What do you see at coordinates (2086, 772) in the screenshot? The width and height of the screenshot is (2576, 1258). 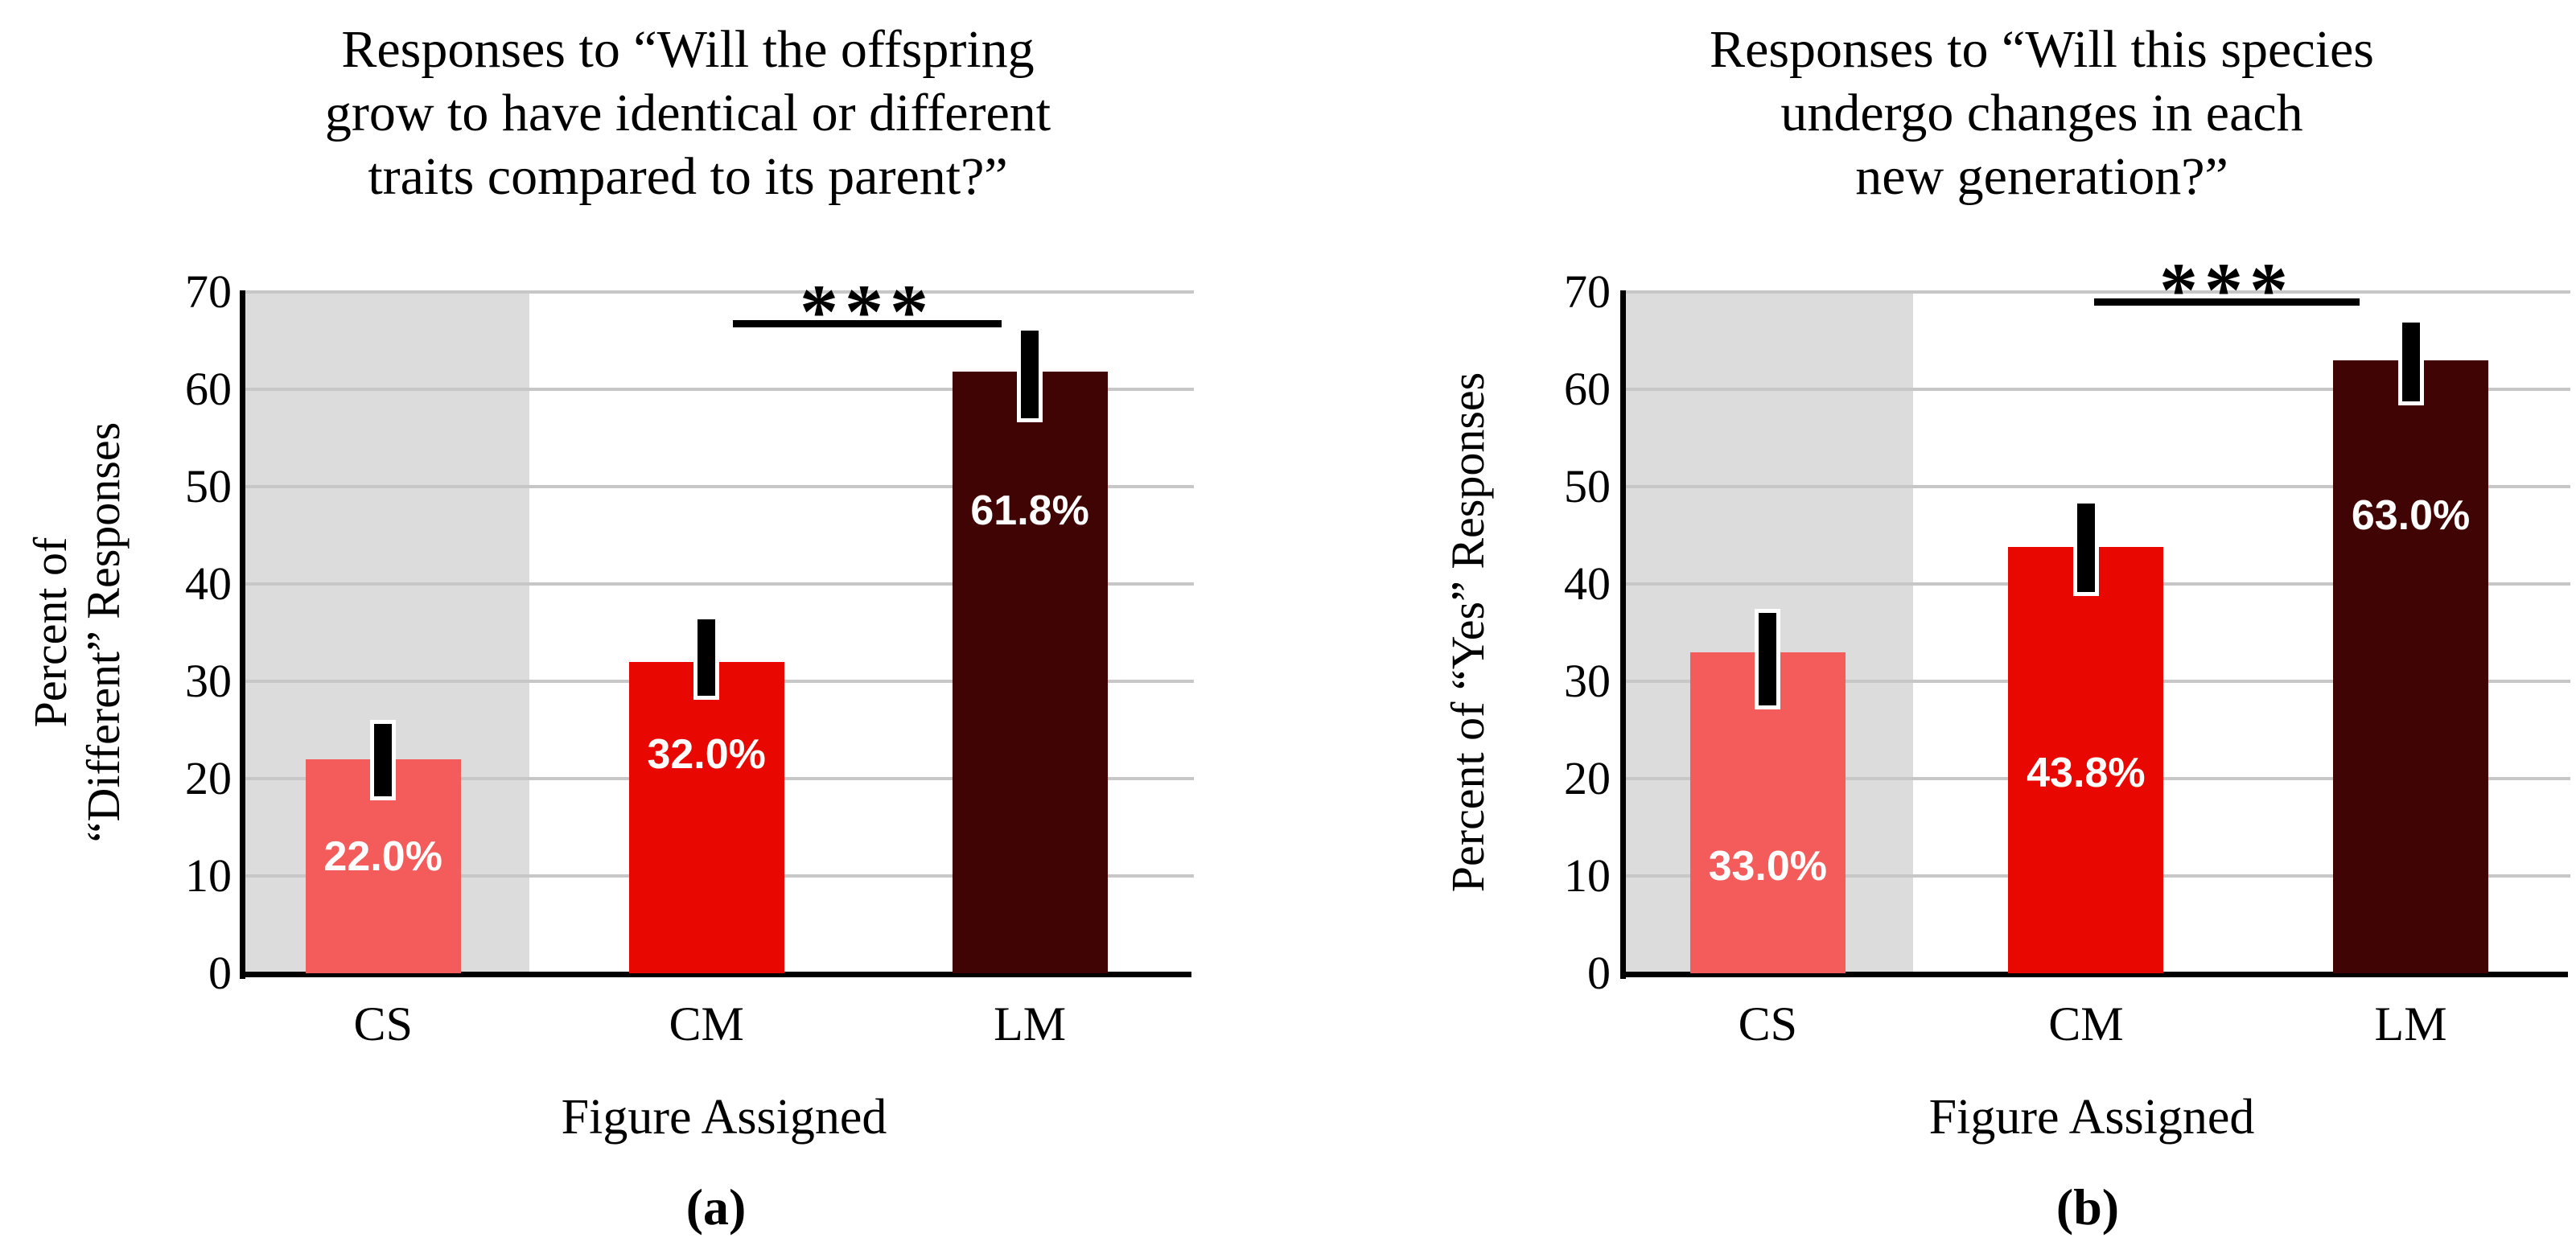 I see `bar-value-label: 43.8%` at bounding box center [2086, 772].